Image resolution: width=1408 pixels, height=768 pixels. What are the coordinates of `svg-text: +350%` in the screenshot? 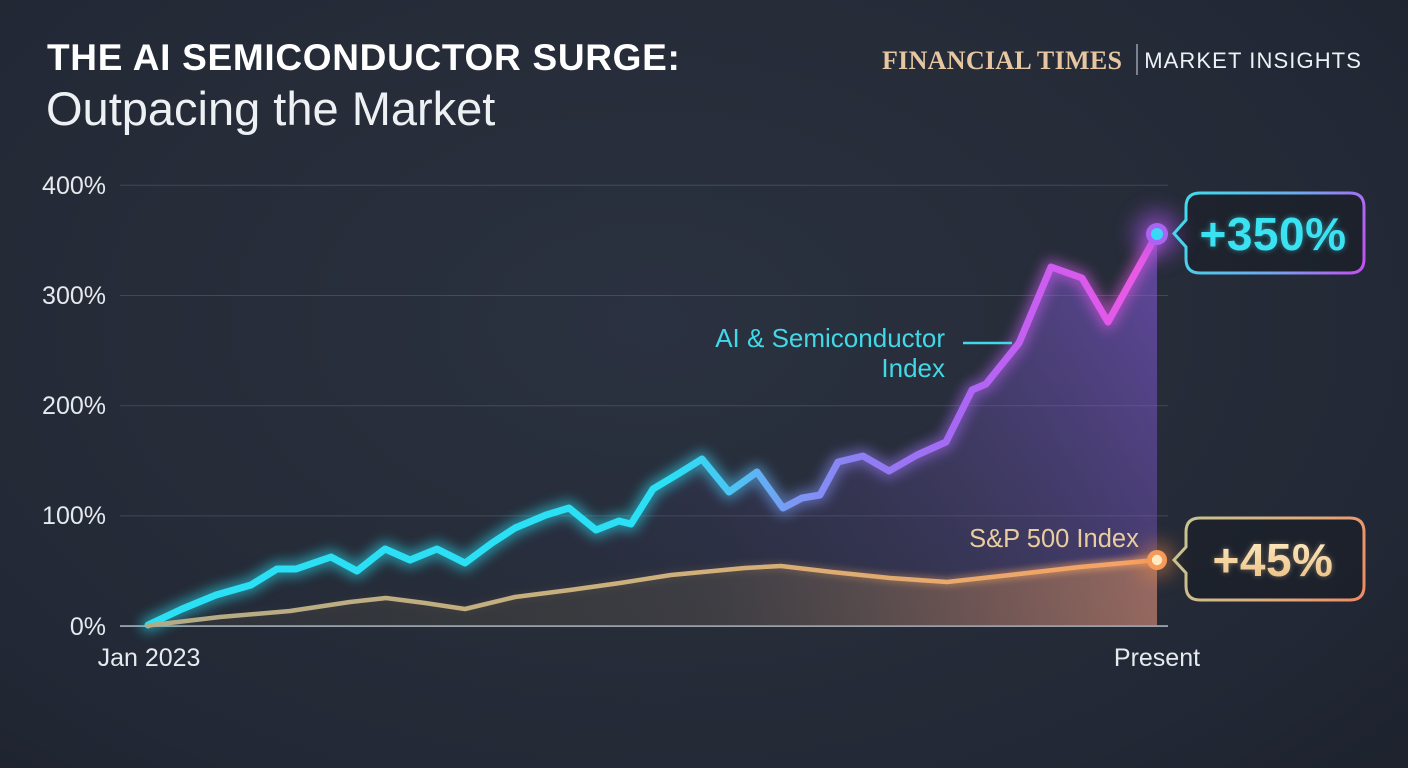 It's located at (1272, 234).